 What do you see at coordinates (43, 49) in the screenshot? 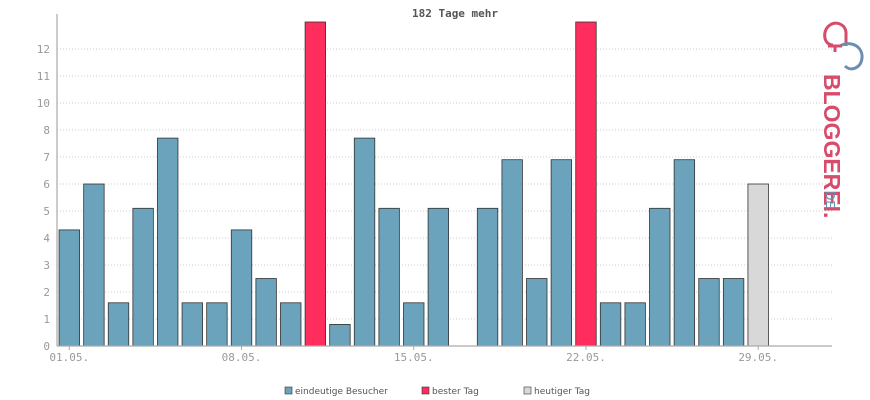
I see `y-tick-label: 12` at bounding box center [43, 49].